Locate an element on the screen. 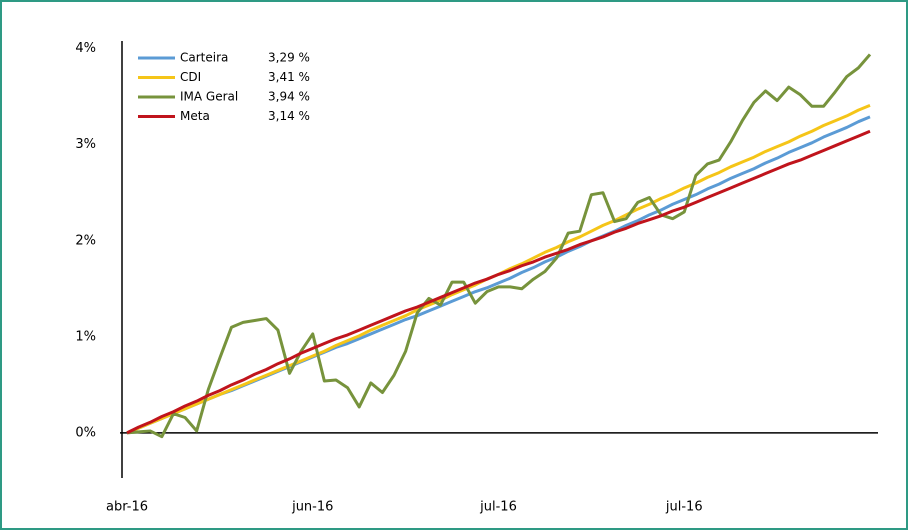 The width and height of the screenshot is (908, 530). legend-label: Carteira is located at coordinates (204, 58).